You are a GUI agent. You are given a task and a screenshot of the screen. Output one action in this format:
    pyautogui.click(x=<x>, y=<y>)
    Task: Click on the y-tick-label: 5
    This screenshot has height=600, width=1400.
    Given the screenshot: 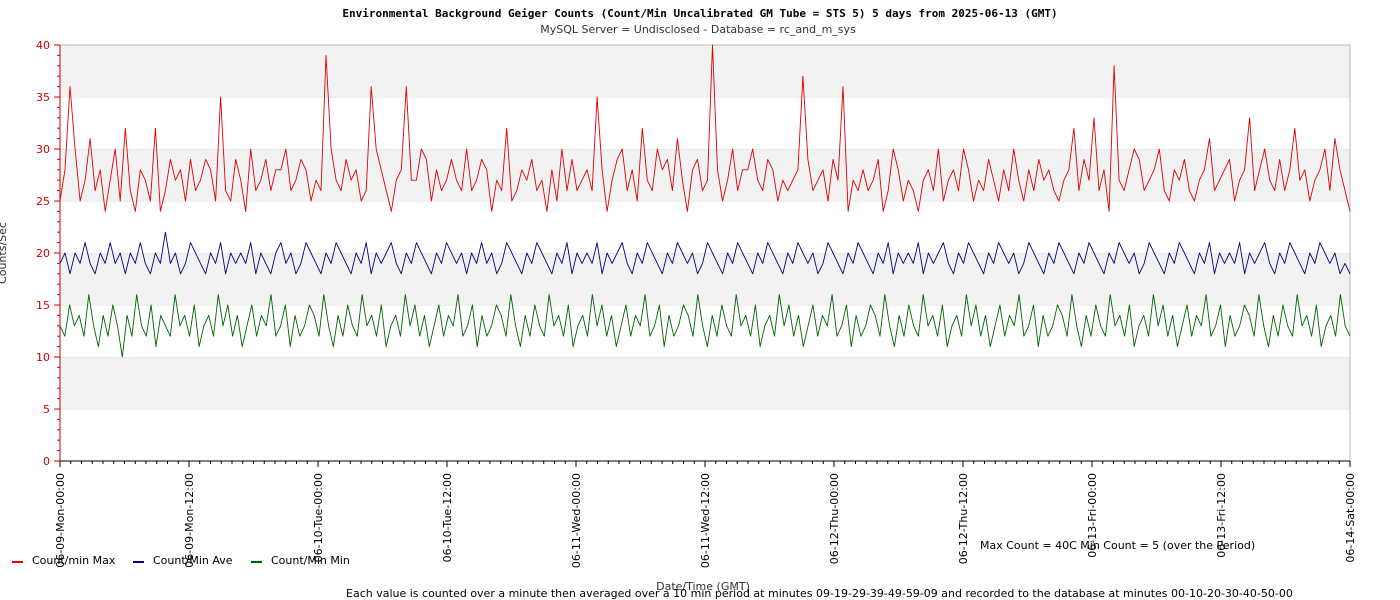 What is the action you would take?
    pyautogui.click(x=46, y=409)
    